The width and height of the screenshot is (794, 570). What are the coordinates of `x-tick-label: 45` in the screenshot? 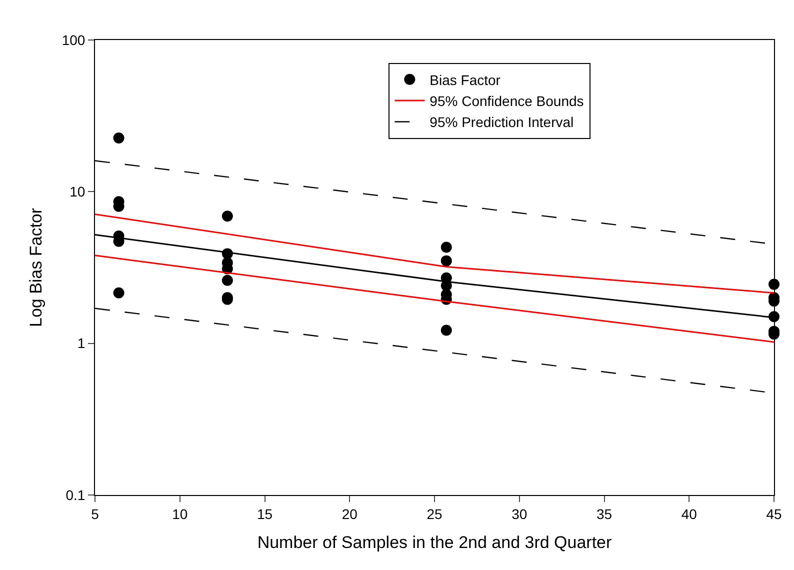 It's located at (774, 514).